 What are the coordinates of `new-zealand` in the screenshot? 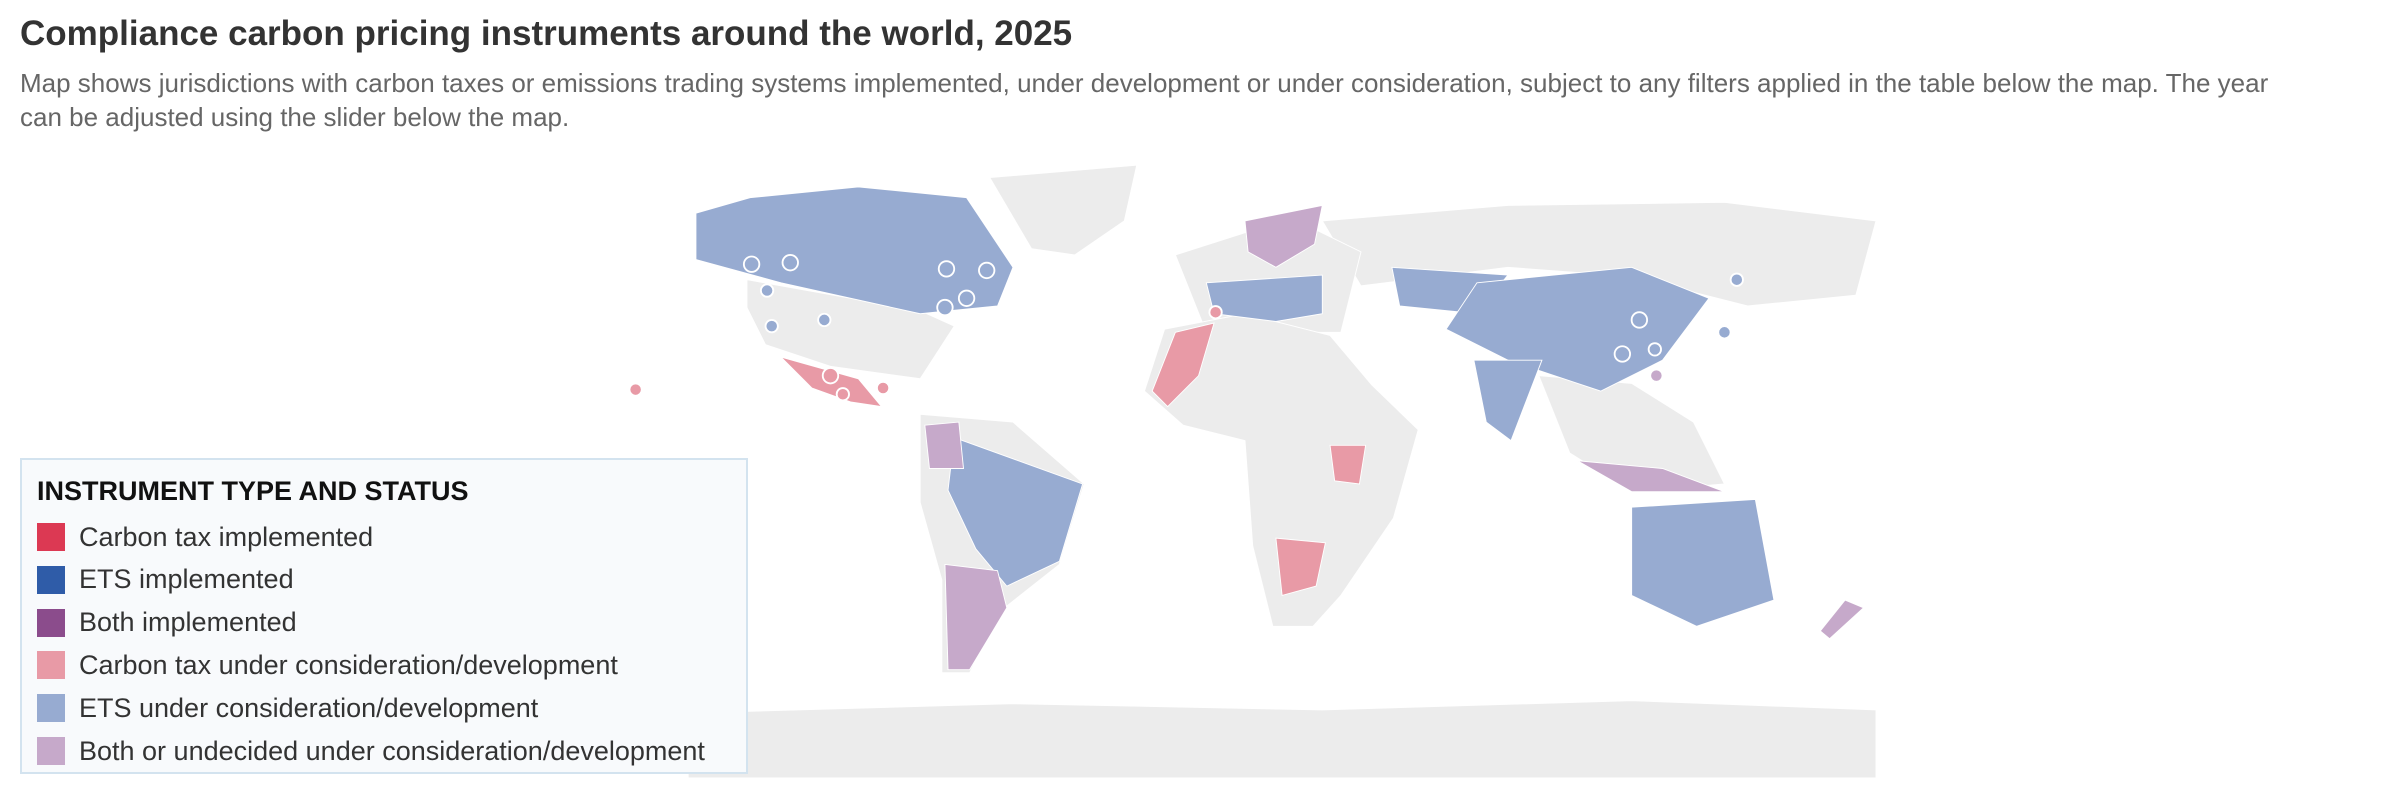 It's located at (1842, 619).